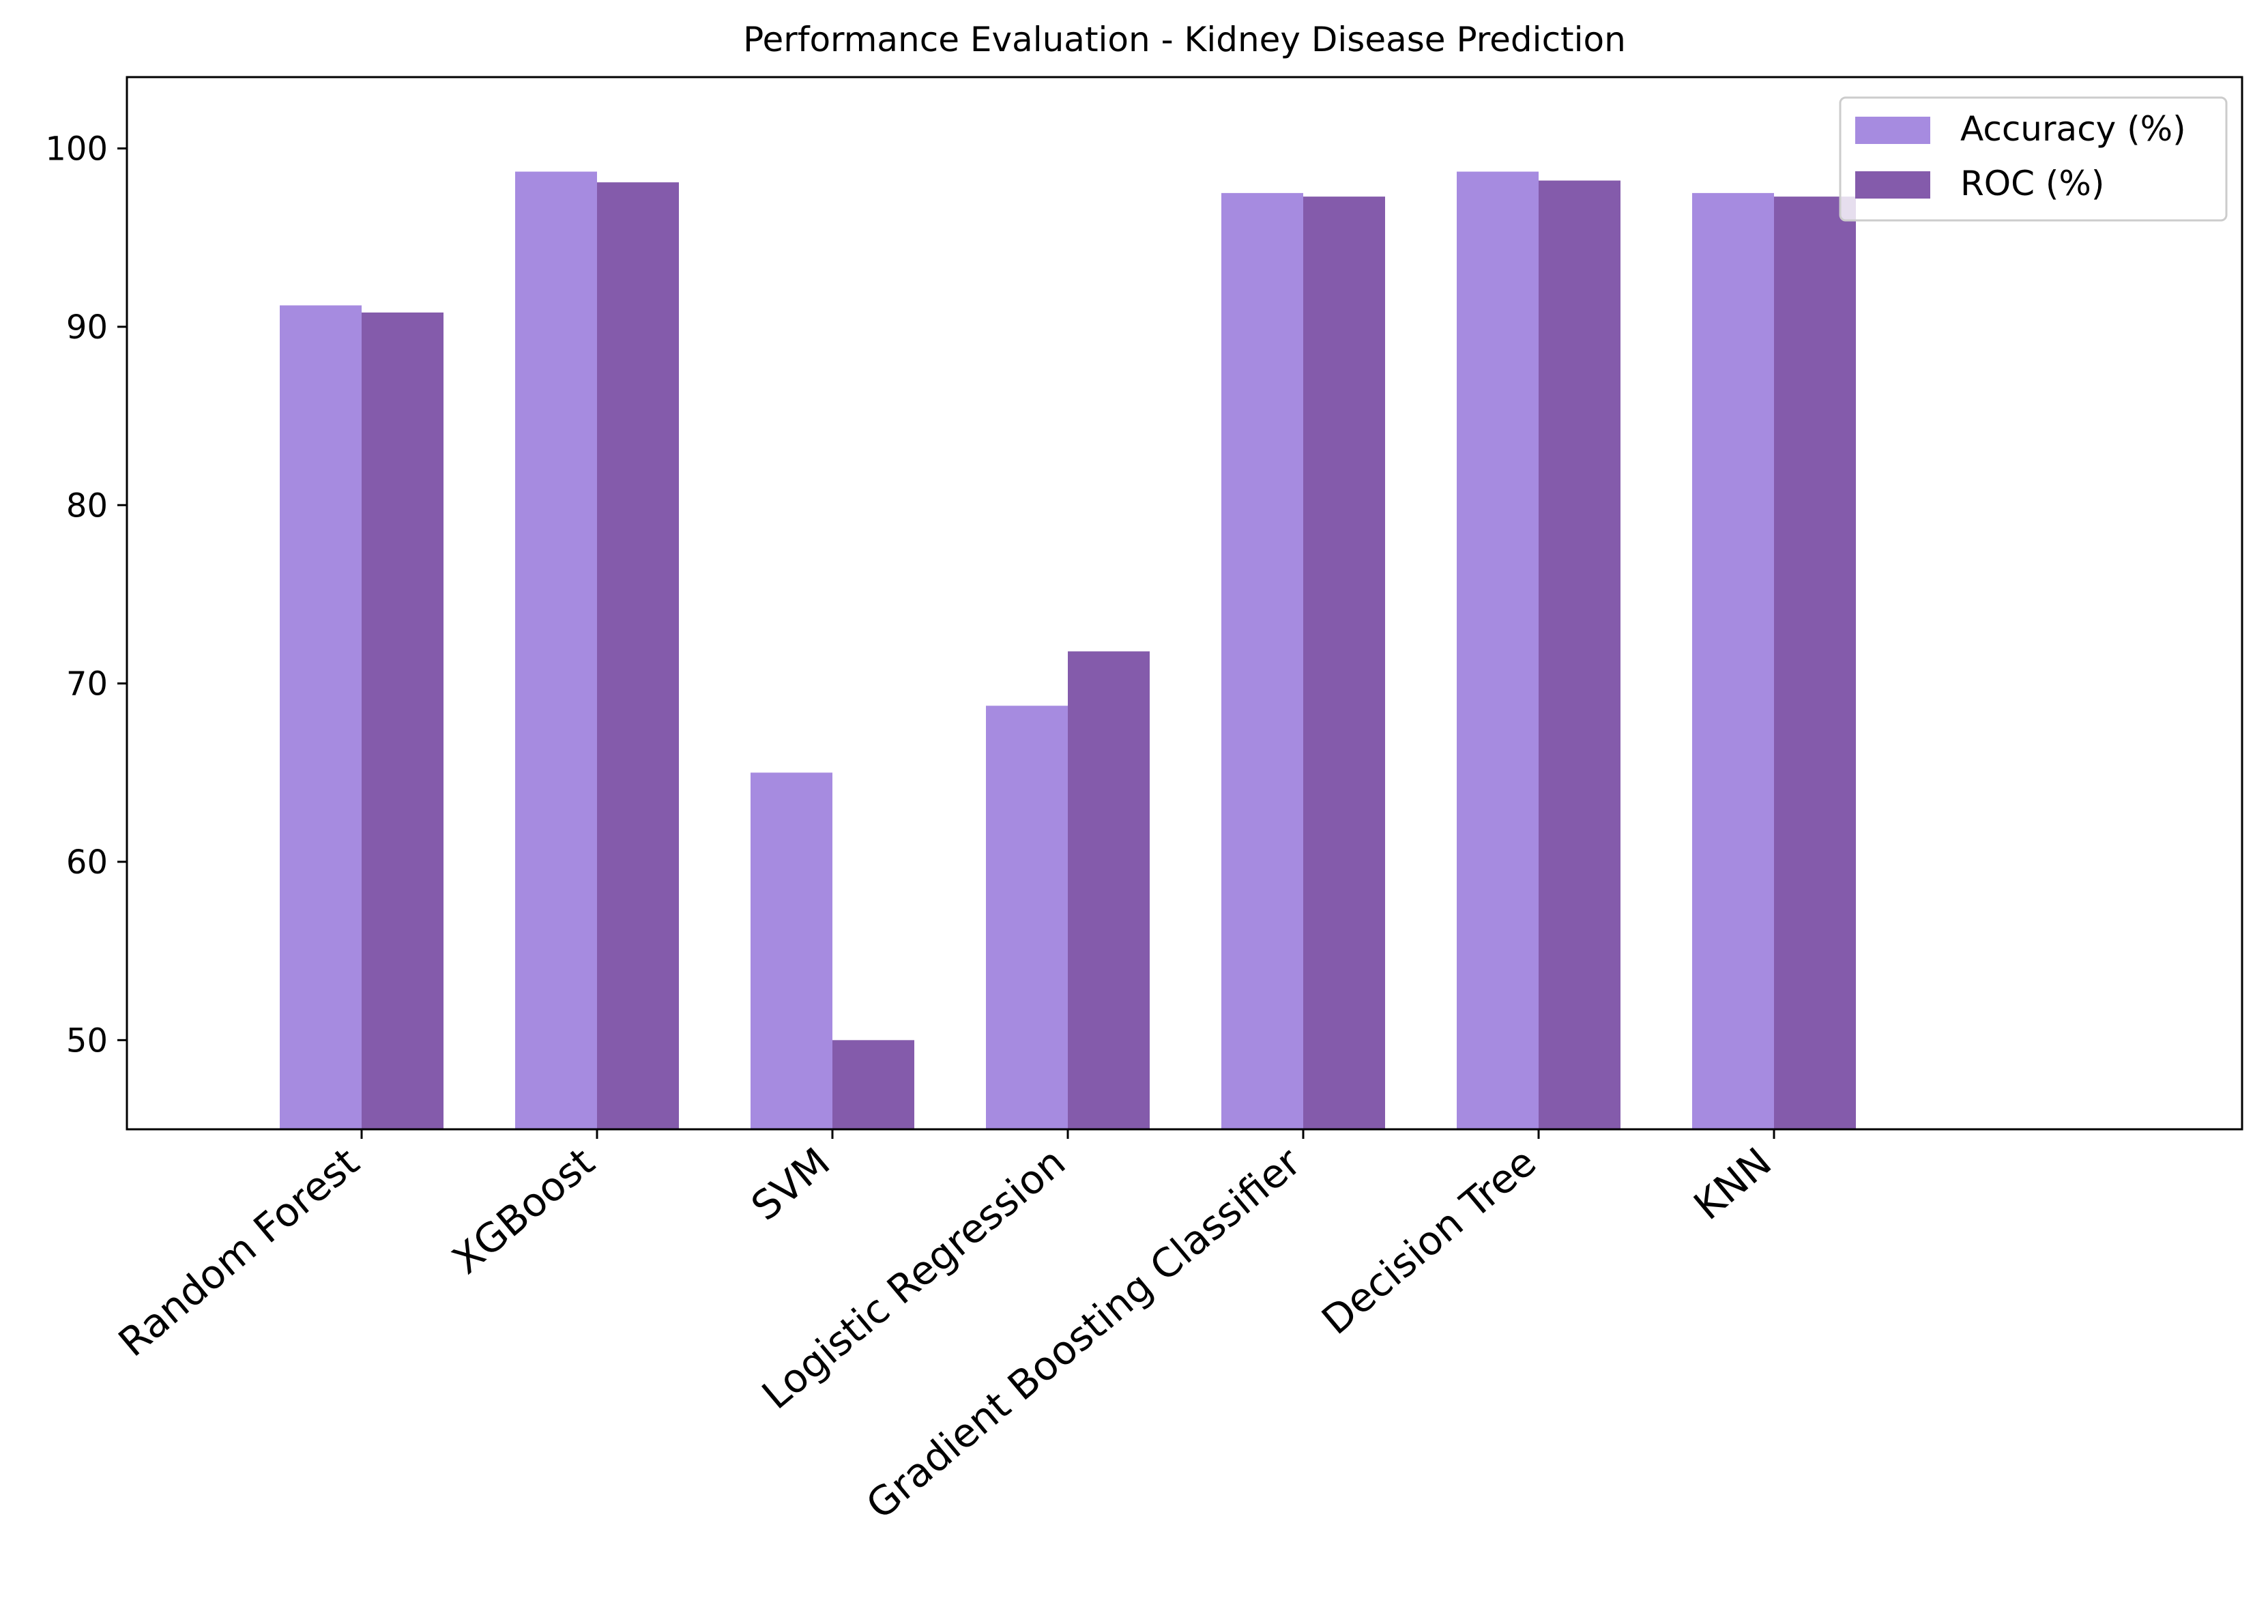  I want to click on y-tick-label: 60, so click(87, 862).